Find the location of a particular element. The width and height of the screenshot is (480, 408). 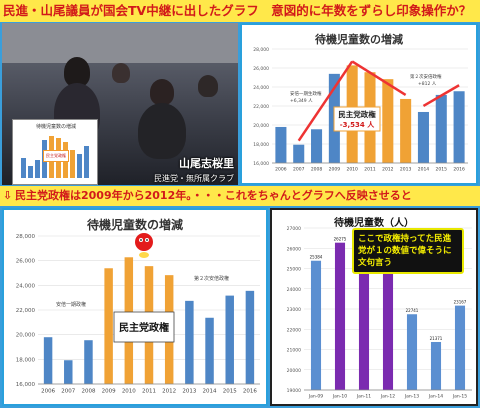

y-tick-label: 22000 is located at coordinates (294, 330).